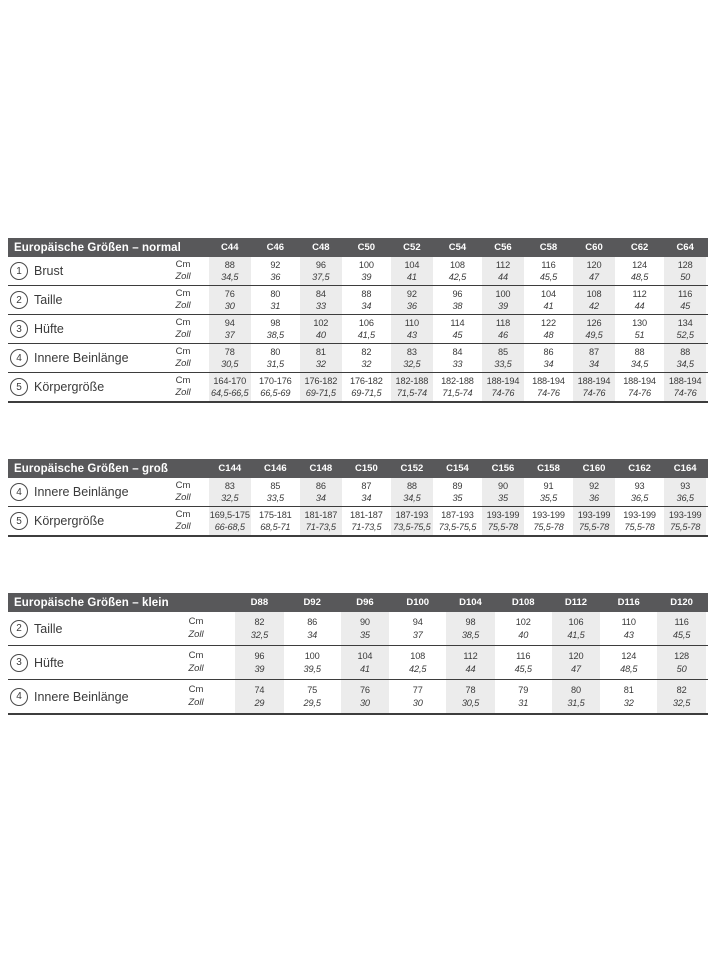  Describe the element at coordinates (594, 247) in the screenshot. I see `size-column-header: C60` at that location.